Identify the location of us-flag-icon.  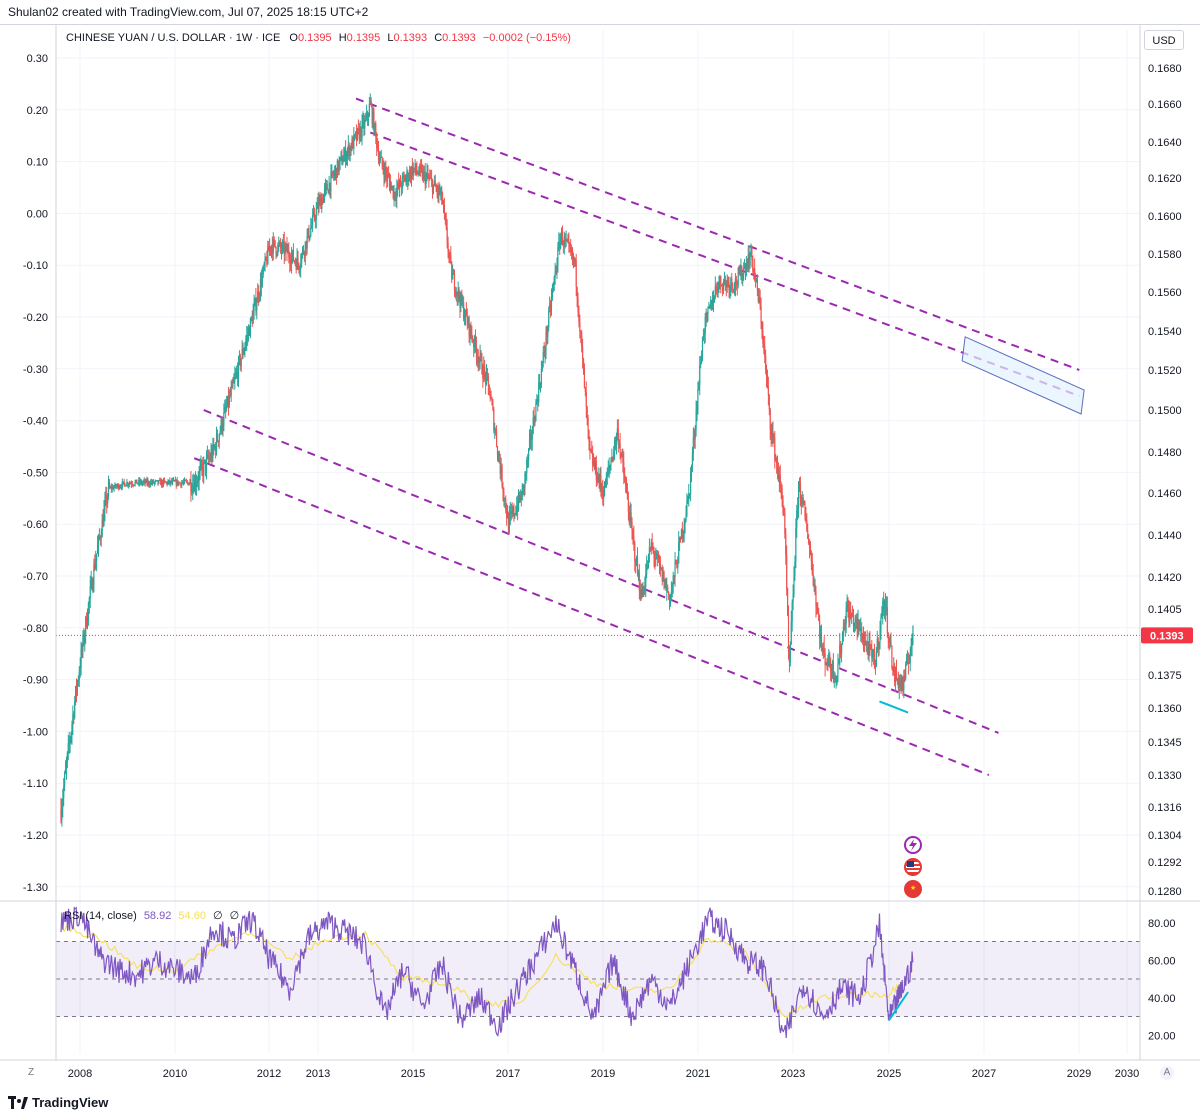
(913, 867).